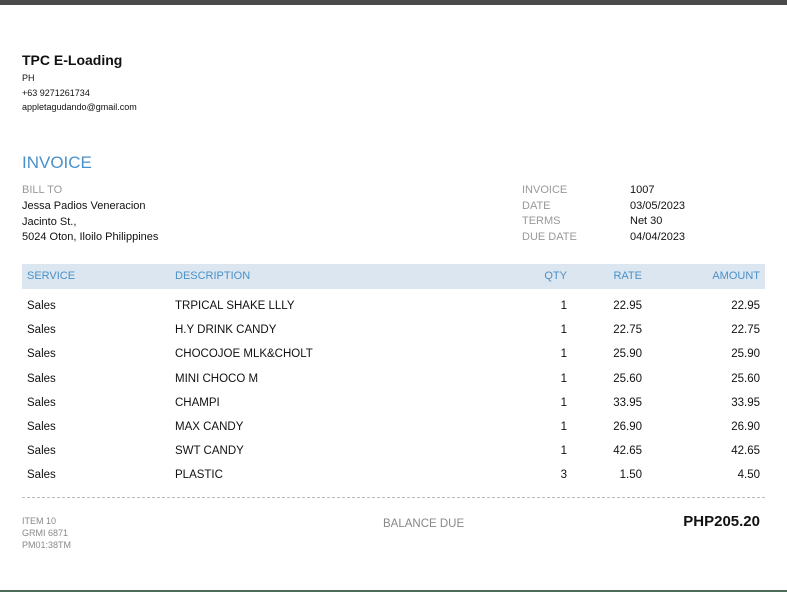 Image resolution: width=787 pixels, height=592 pixels. What do you see at coordinates (49, 222) in the screenshot?
I see `bill-to-street: Jacinto St.,` at bounding box center [49, 222].